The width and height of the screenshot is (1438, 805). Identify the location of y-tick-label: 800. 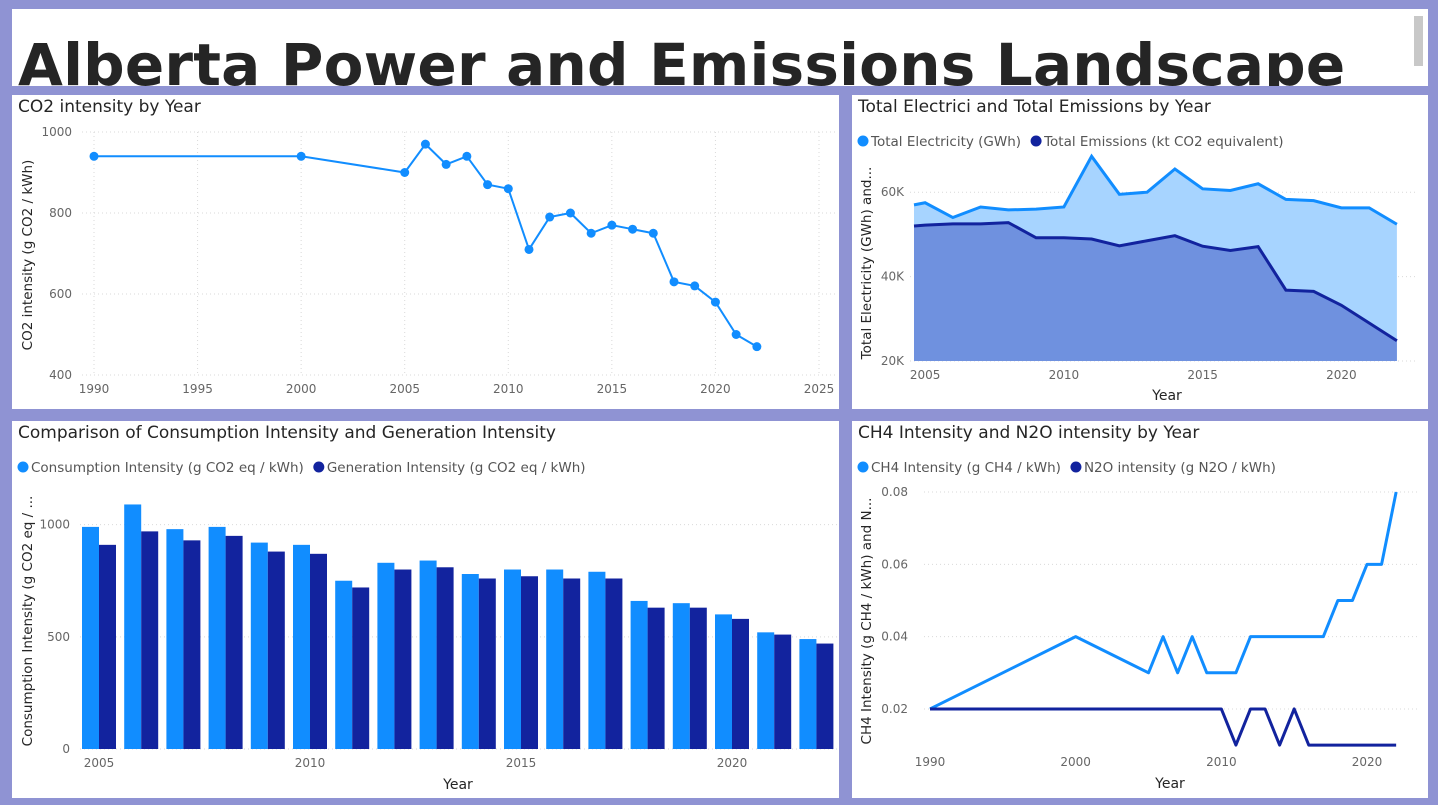
(60, 213).